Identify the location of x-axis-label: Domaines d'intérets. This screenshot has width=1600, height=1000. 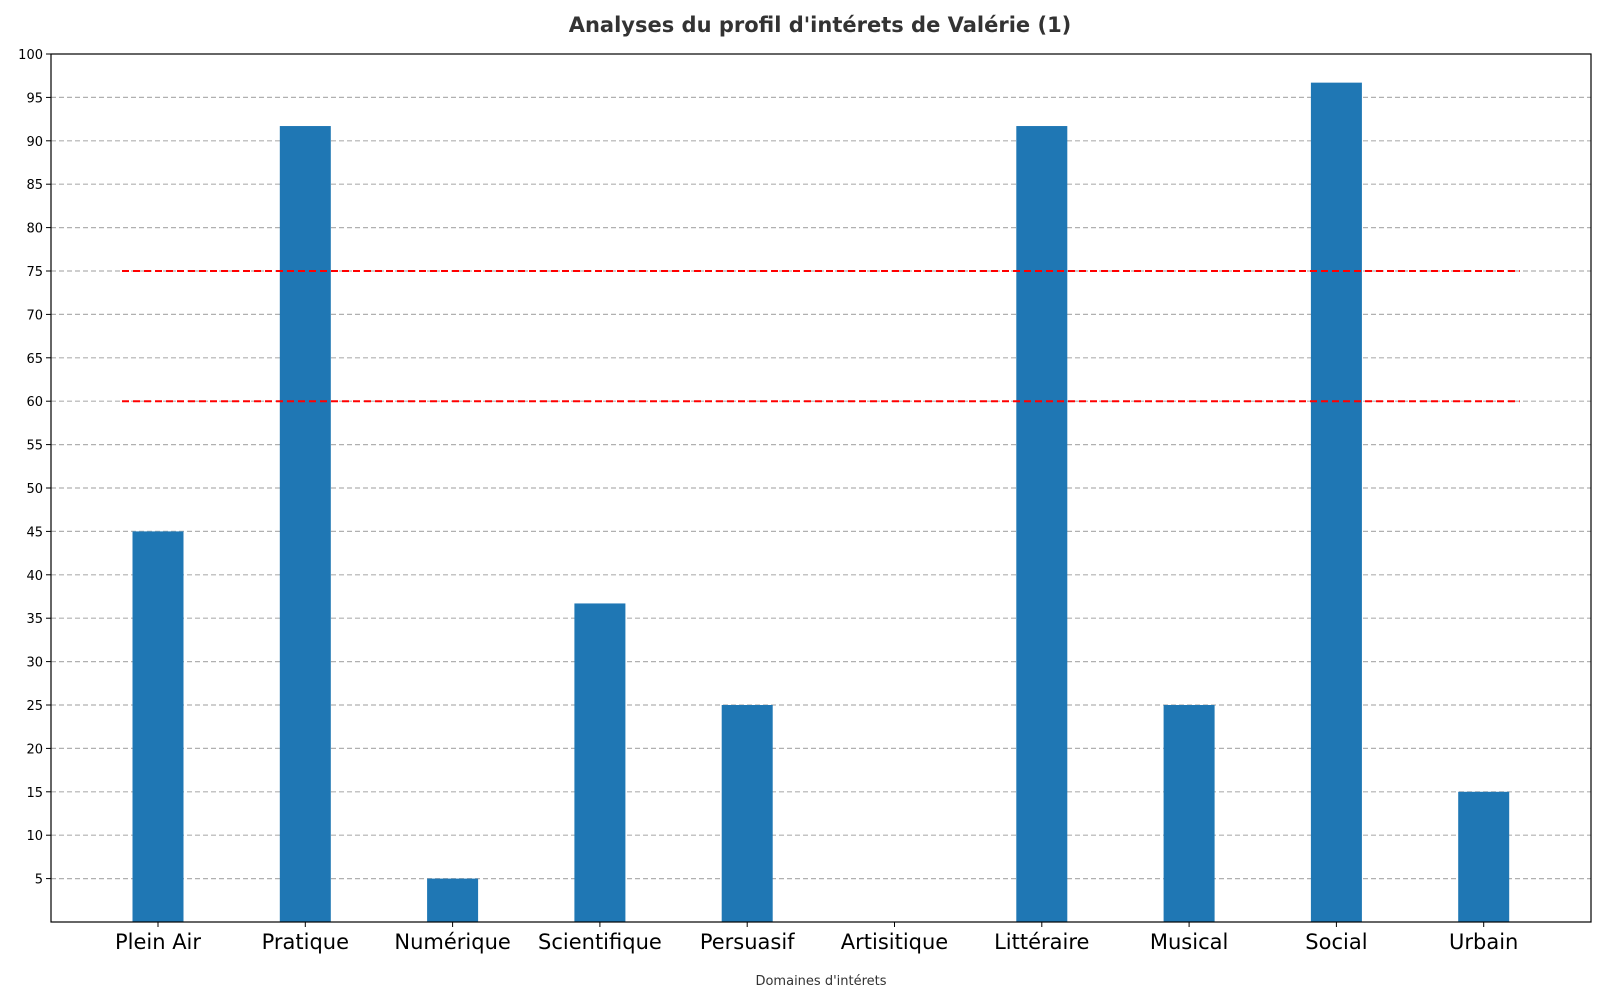
(820, 981).